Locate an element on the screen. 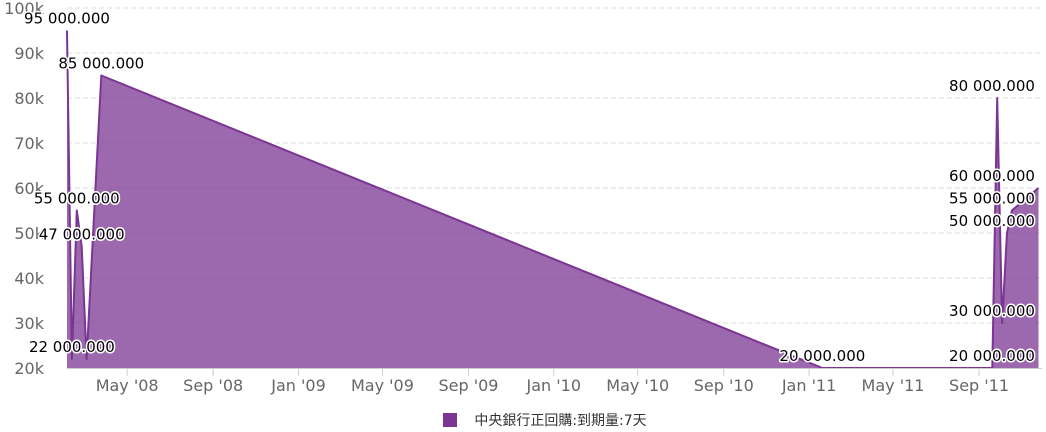  data-label: 85 000.000 is located at coordinates (101, 64).